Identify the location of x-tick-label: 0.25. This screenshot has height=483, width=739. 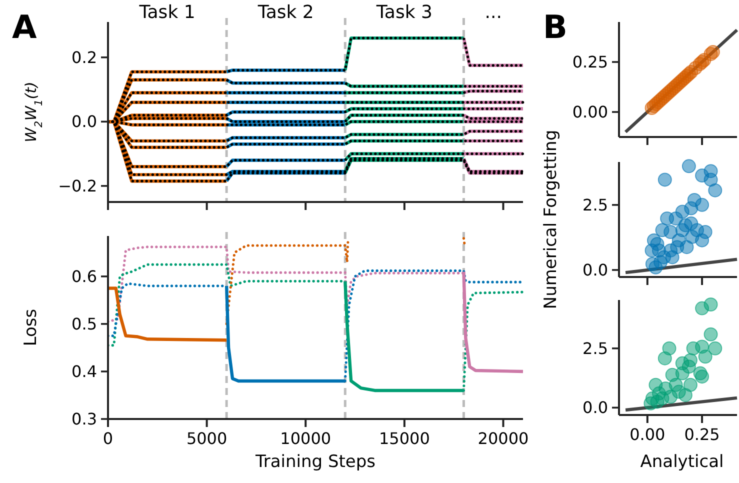
(702, 434).